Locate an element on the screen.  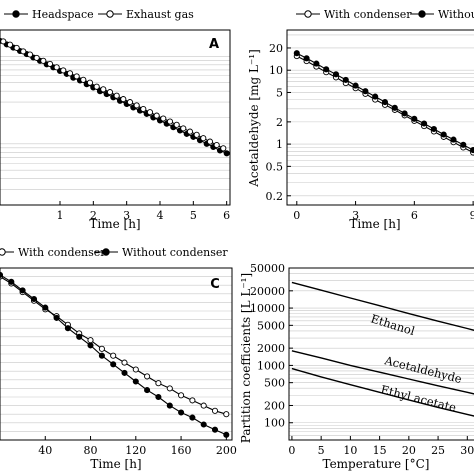
y-tick-label: 1000 is located at coordinates (271, 365).